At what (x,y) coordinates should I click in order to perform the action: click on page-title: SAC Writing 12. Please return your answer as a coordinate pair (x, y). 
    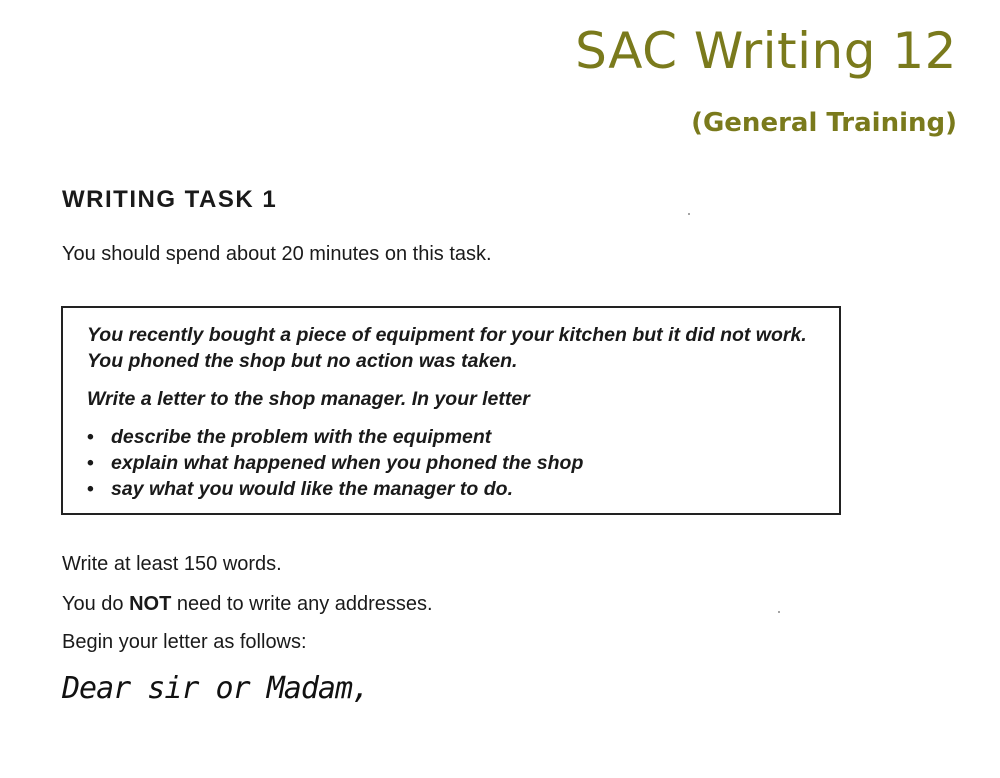
    Looking at the image, I should click on (766, 51).